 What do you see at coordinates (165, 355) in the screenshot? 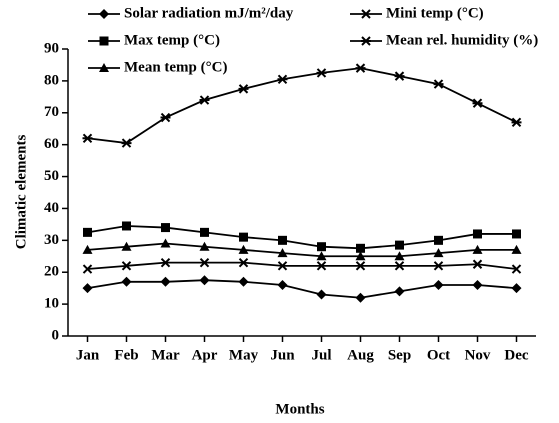
I see `x-tick-label: Mar` at bounding box center [165, 355].